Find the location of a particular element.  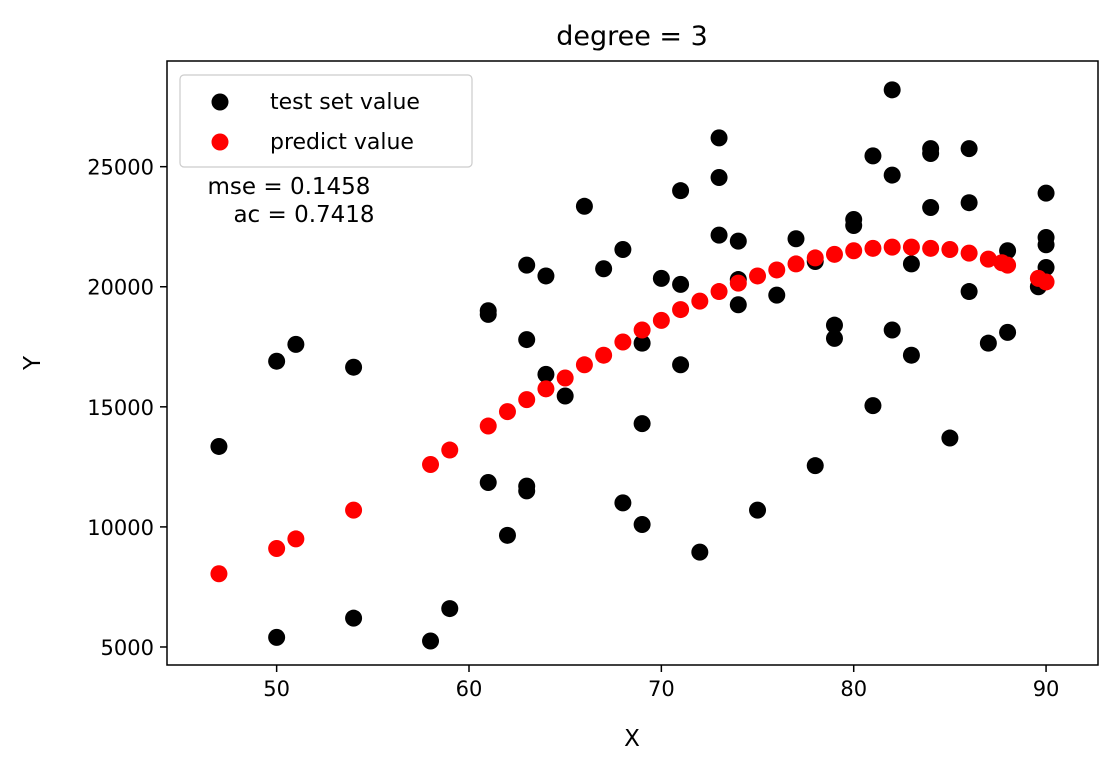

legend-label-predict: predict value is located at coordinates (342, 142).